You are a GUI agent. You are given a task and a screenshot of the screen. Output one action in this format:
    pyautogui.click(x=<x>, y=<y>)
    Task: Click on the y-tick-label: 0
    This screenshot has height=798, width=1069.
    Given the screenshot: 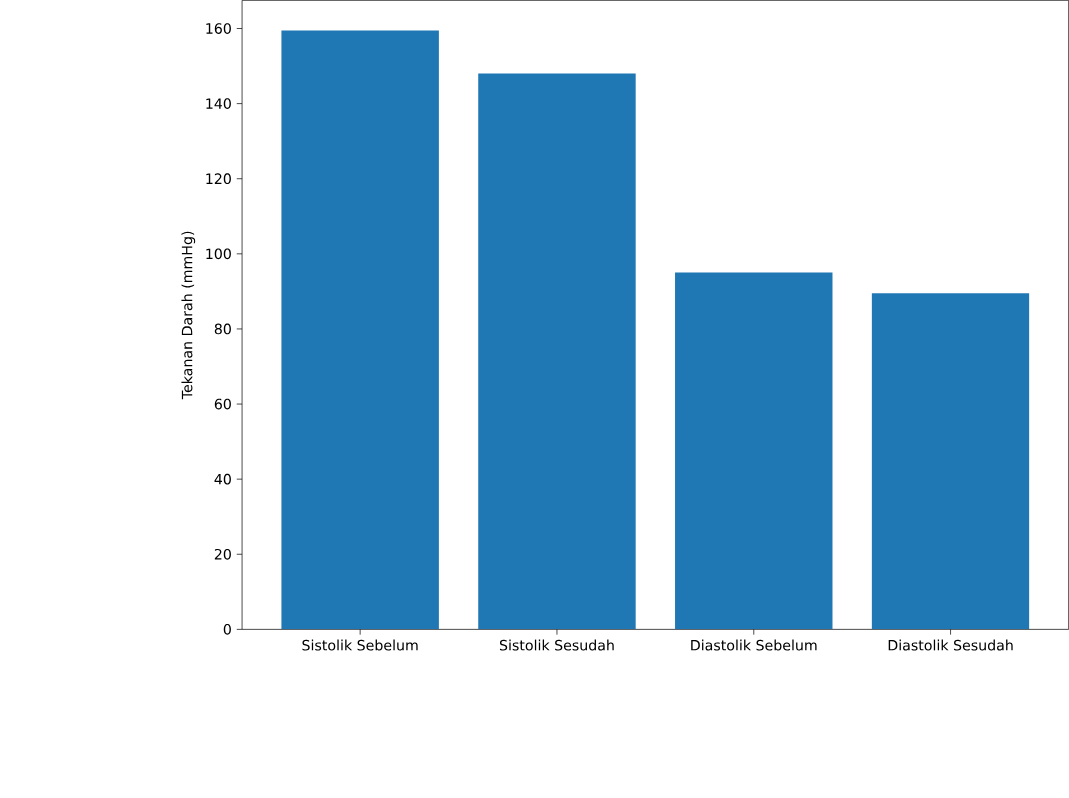 What is the action you would take?
    pyautogui.click(x=227, y=629)
    